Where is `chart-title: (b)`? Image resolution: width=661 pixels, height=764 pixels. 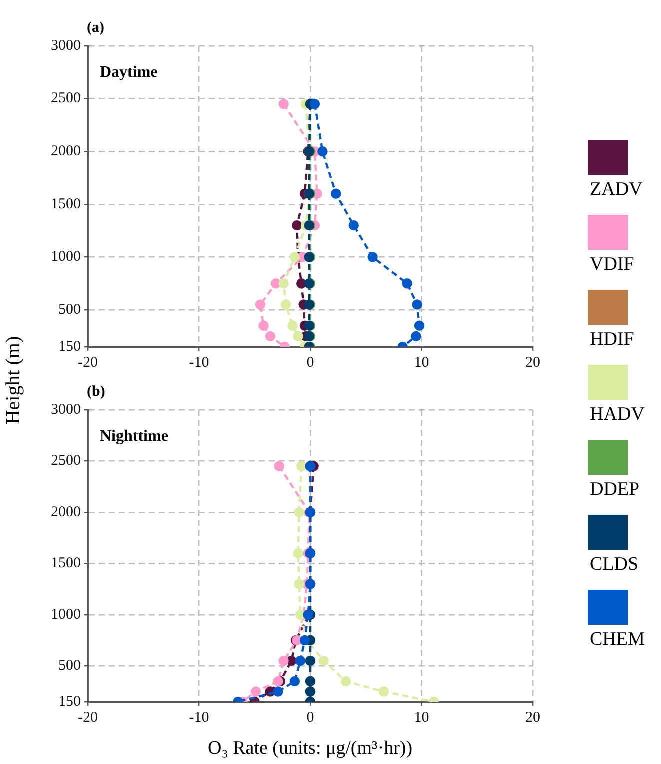
chart-title: (b) is located at coordinates (96, 392).